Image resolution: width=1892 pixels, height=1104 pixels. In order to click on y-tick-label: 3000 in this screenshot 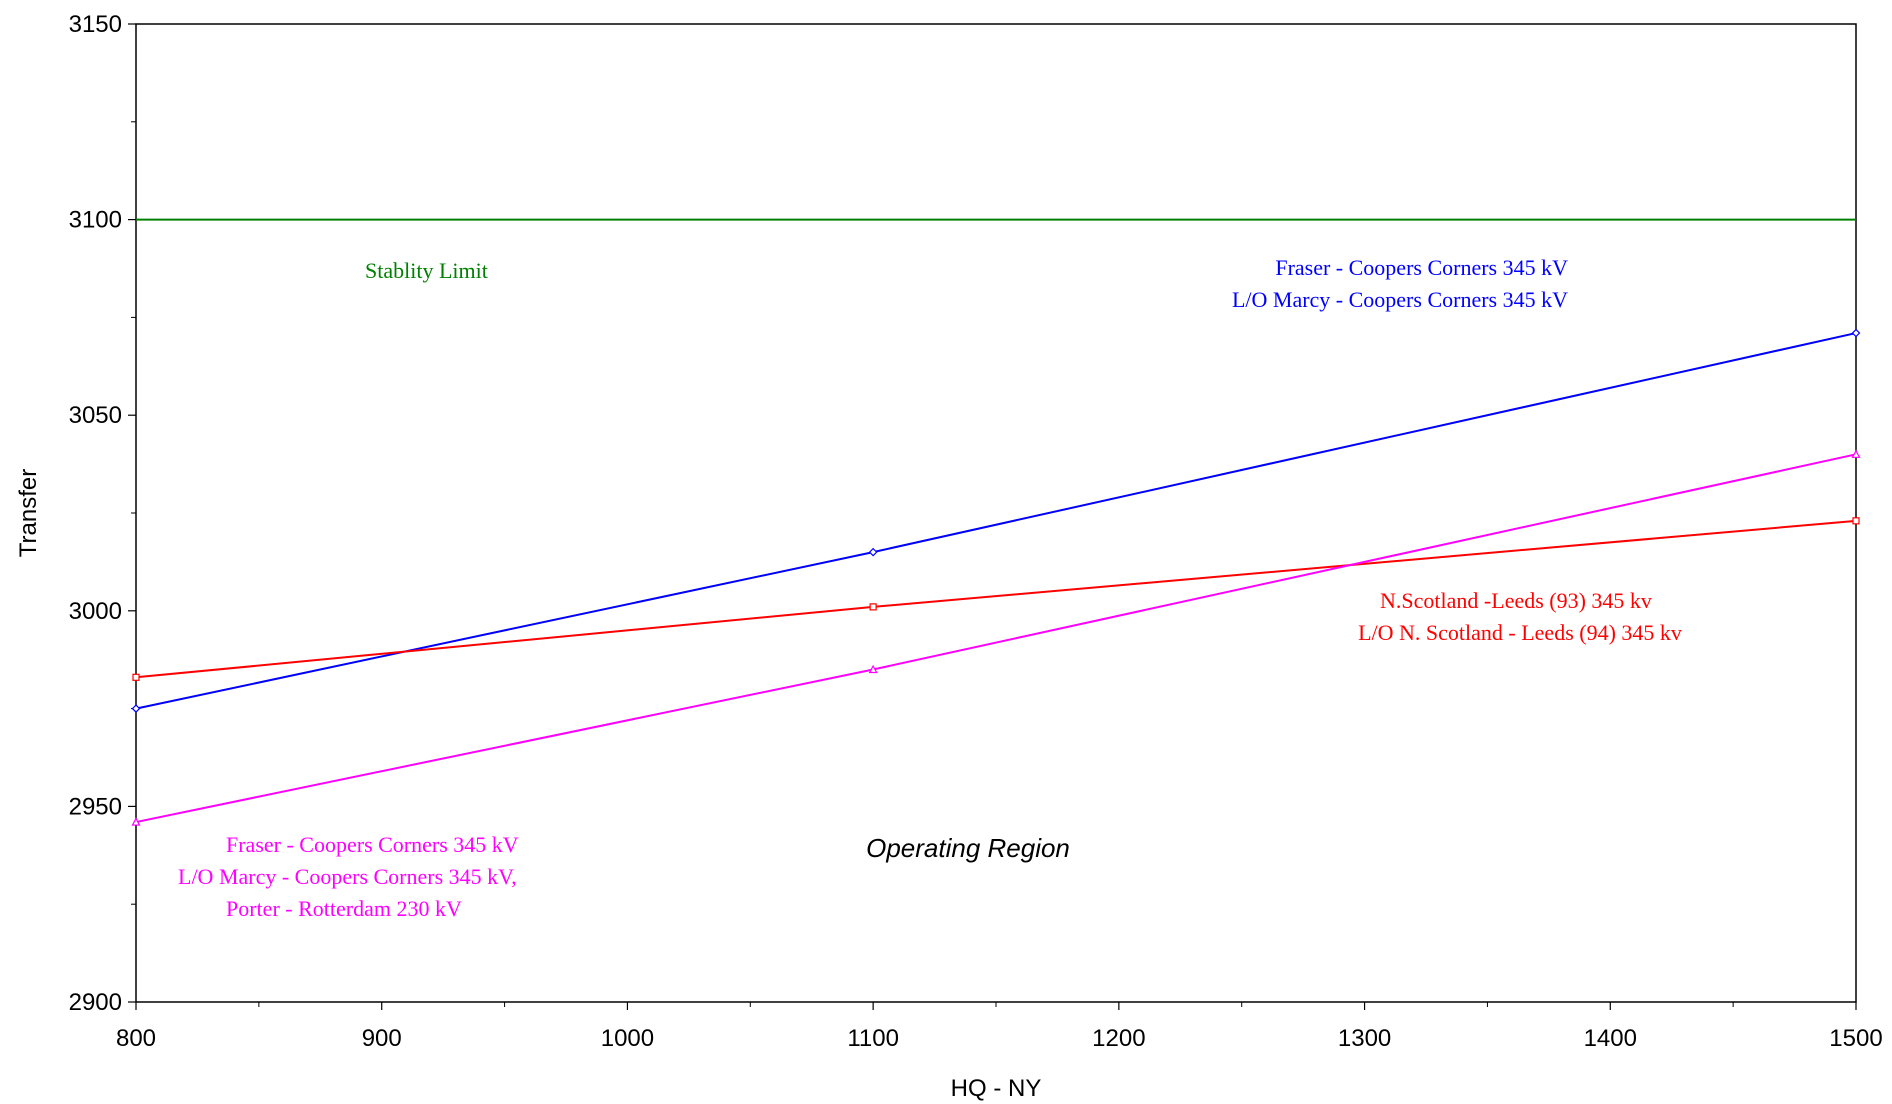, I will do `click(95, 611)`.